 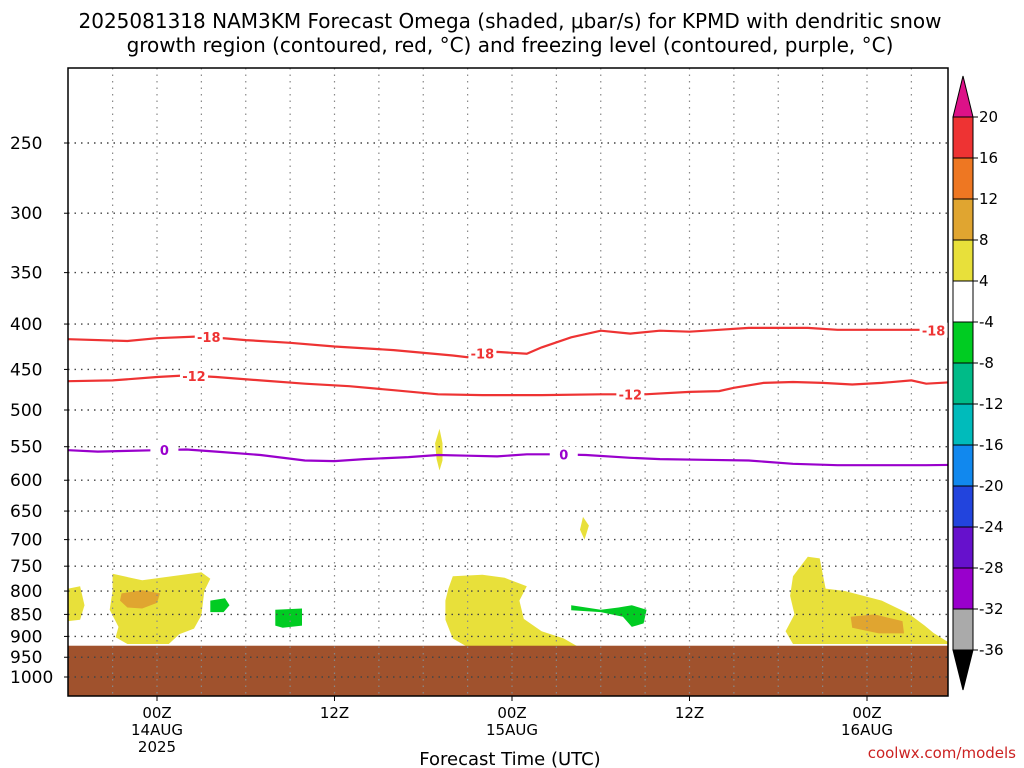 I want to click on x-tick-label-48-0: 00Z, so click(x=511, y=713).